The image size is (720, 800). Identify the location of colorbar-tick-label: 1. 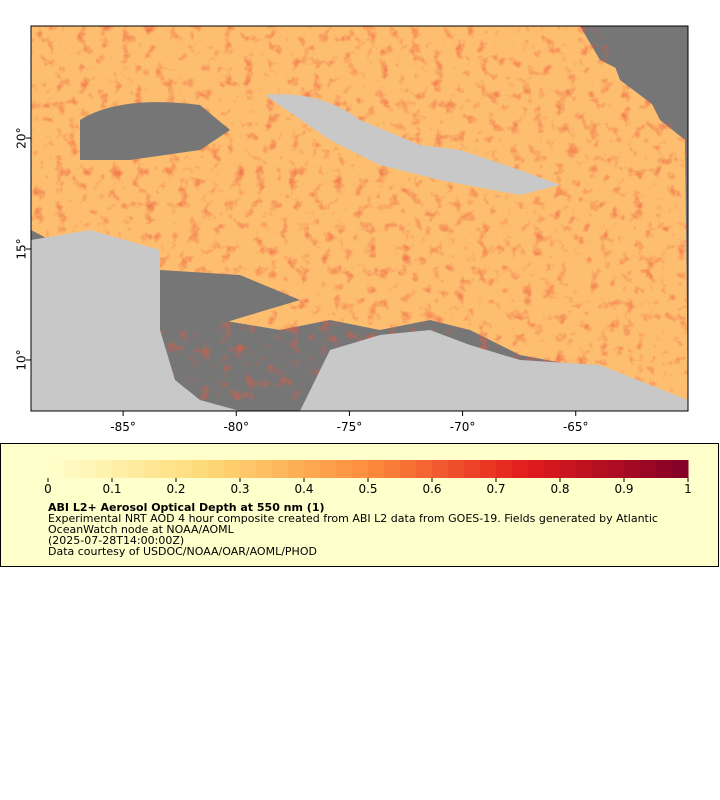
(688, 489).